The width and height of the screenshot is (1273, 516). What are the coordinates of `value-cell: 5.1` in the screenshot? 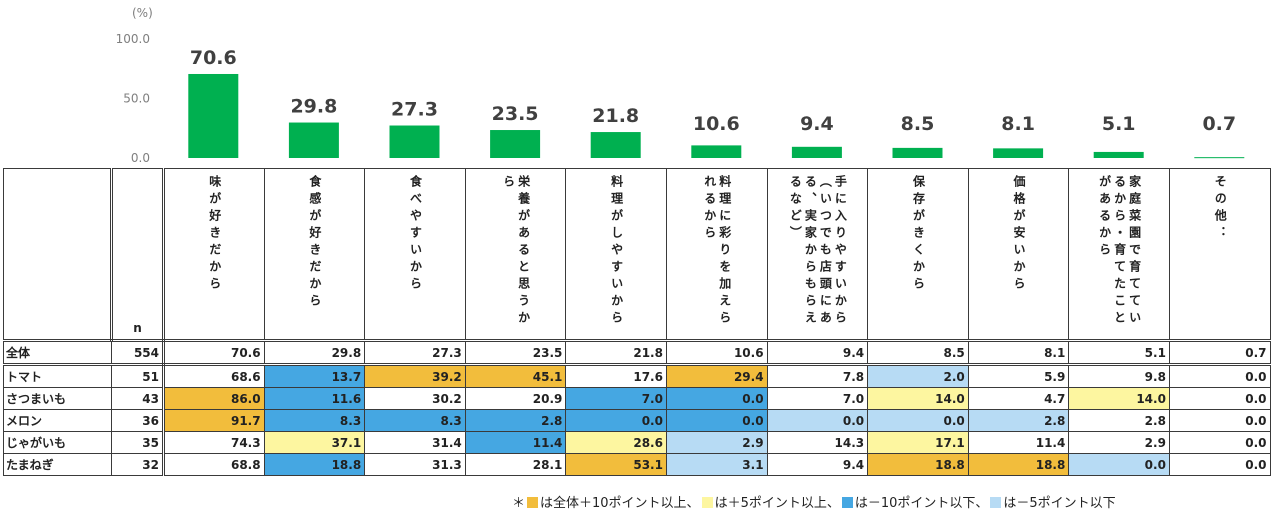 It's located at (1119, 353).